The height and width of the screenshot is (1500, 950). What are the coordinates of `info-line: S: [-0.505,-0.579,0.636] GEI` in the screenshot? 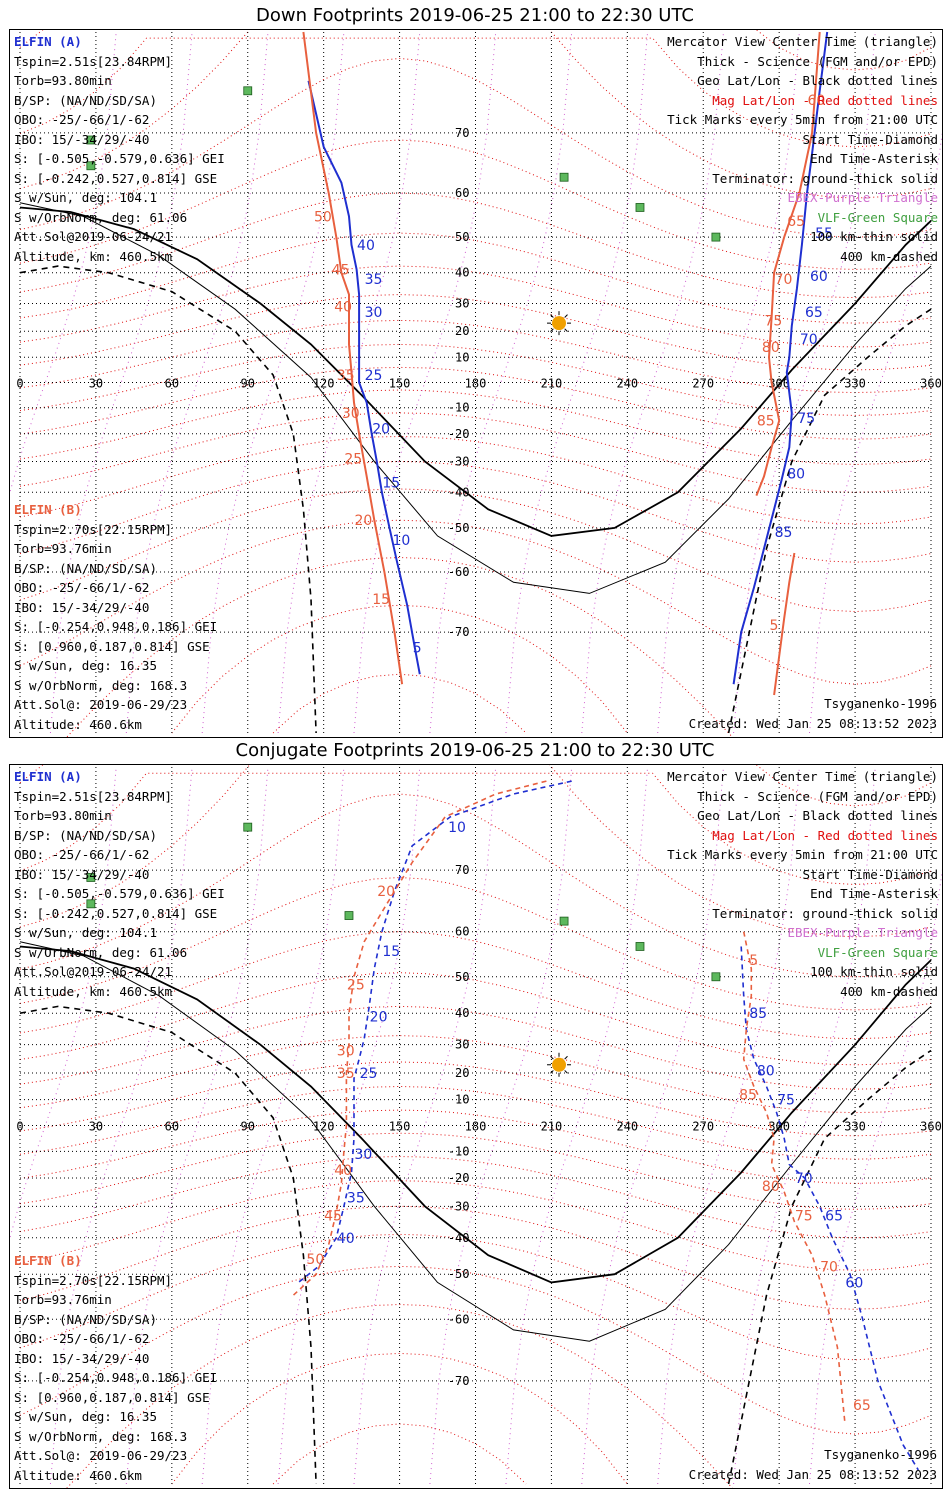 It's located at (119, 893).